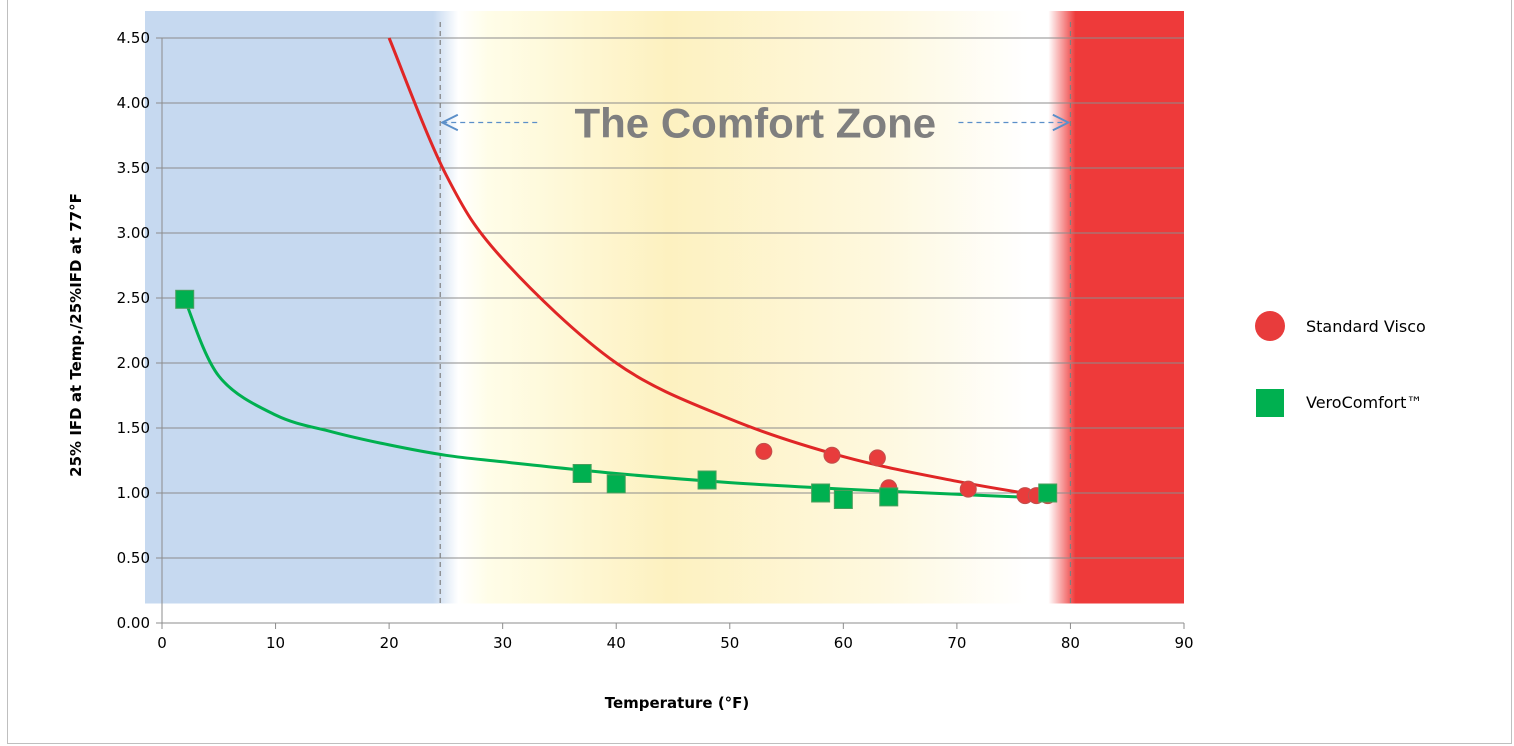 This screenshot has height=746, width=1514. I want to click on y-tick-label: 2.00, so click(133, 363).